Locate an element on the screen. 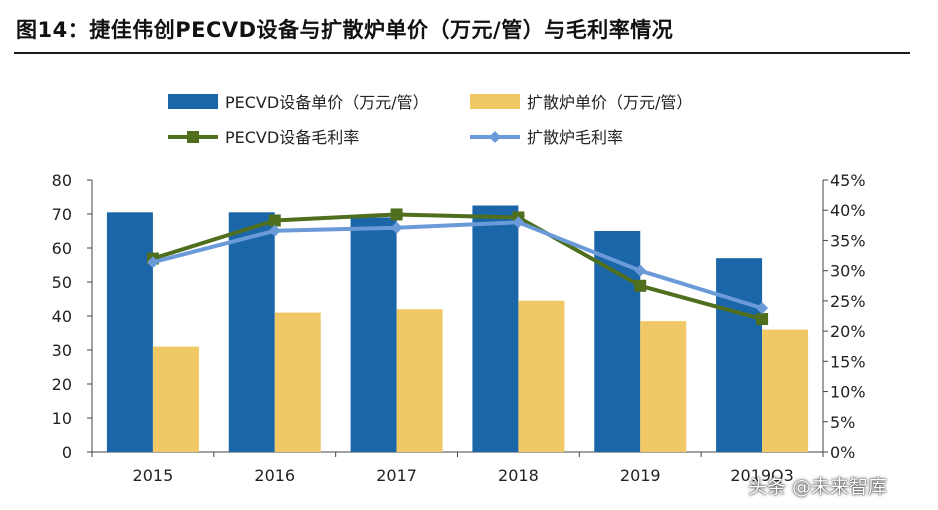 This screenshot has height=510, width=938. legend-label: PECVD设备毛利率 is located at coordinates (292, 137).